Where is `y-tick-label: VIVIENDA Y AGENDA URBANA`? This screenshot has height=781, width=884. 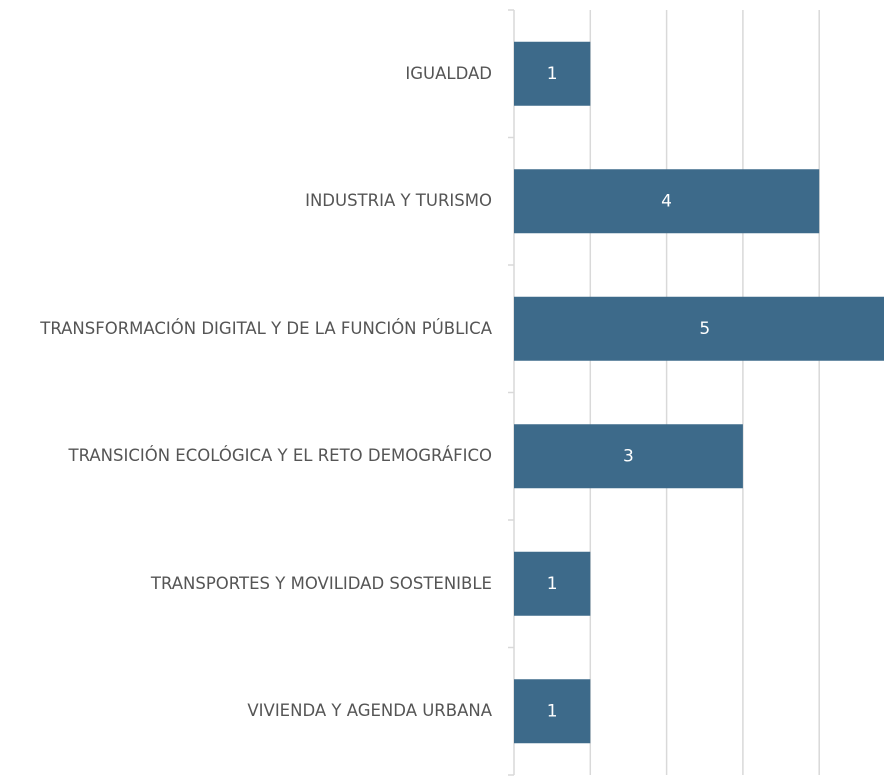
y-tick-label: VIVIENDA Y AGENDA URBANA is located at coordinates (369, 711).